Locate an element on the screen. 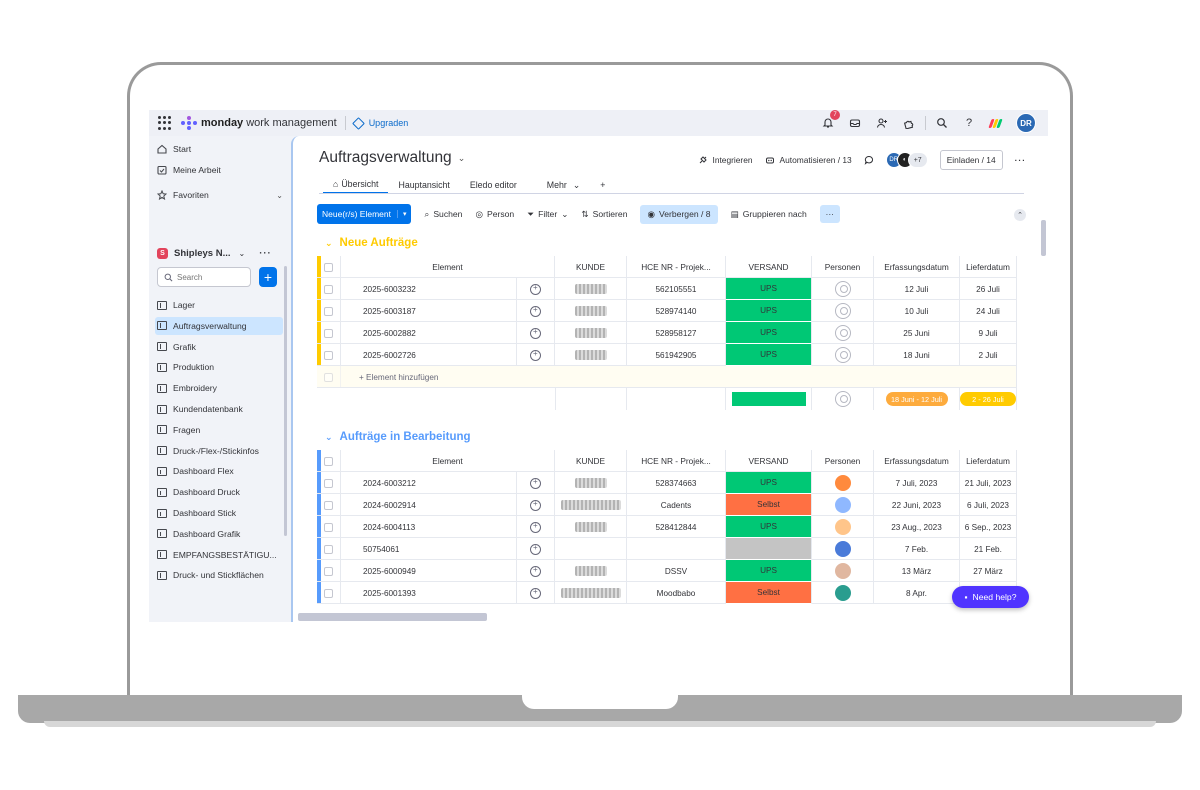 Image resolution: width=1200 pixels, height=790 pixels. column-header: Element is located at coordinates (448, 461).